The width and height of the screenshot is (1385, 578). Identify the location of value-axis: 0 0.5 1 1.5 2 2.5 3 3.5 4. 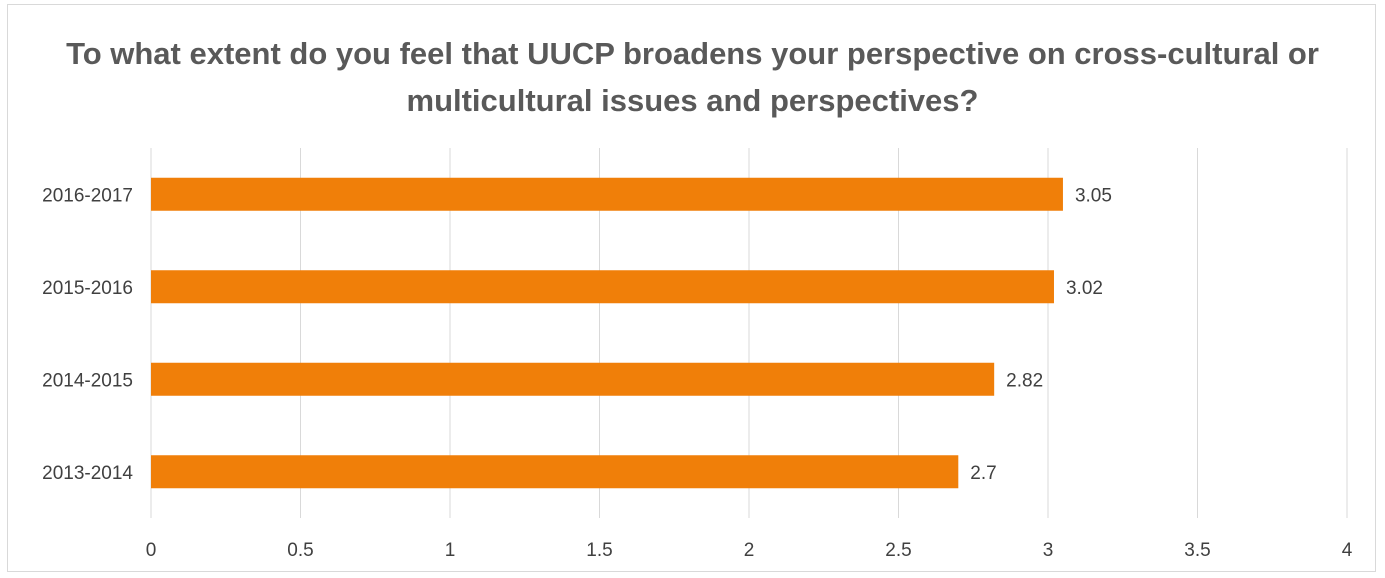
(749, 550).